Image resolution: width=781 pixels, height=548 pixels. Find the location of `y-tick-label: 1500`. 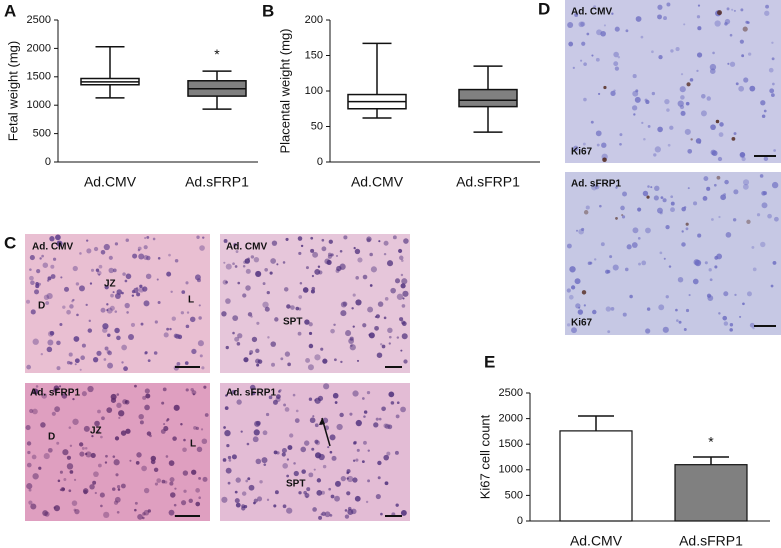

y-tick-label: 1500 is located at coordinates (511, 444).